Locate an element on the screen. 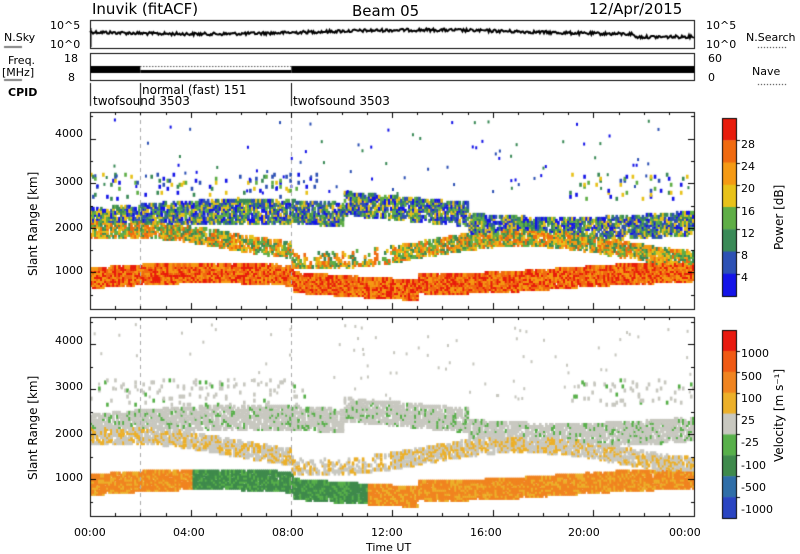 The height and width of the screenshot is (554, 800). power-cb-tick-20: 20 is located at coordinates (748, 188).